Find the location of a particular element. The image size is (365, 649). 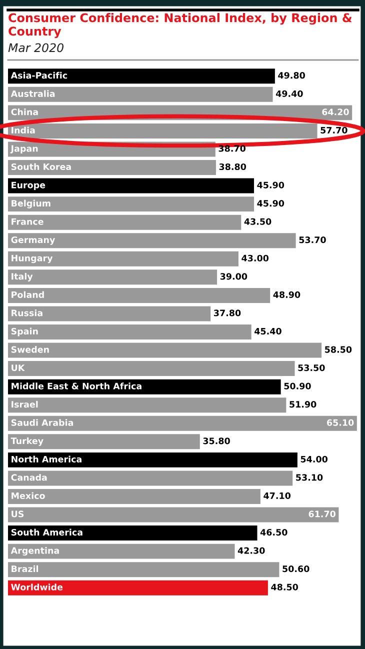

y-tick-label: US is located at coordinates (18, 514).